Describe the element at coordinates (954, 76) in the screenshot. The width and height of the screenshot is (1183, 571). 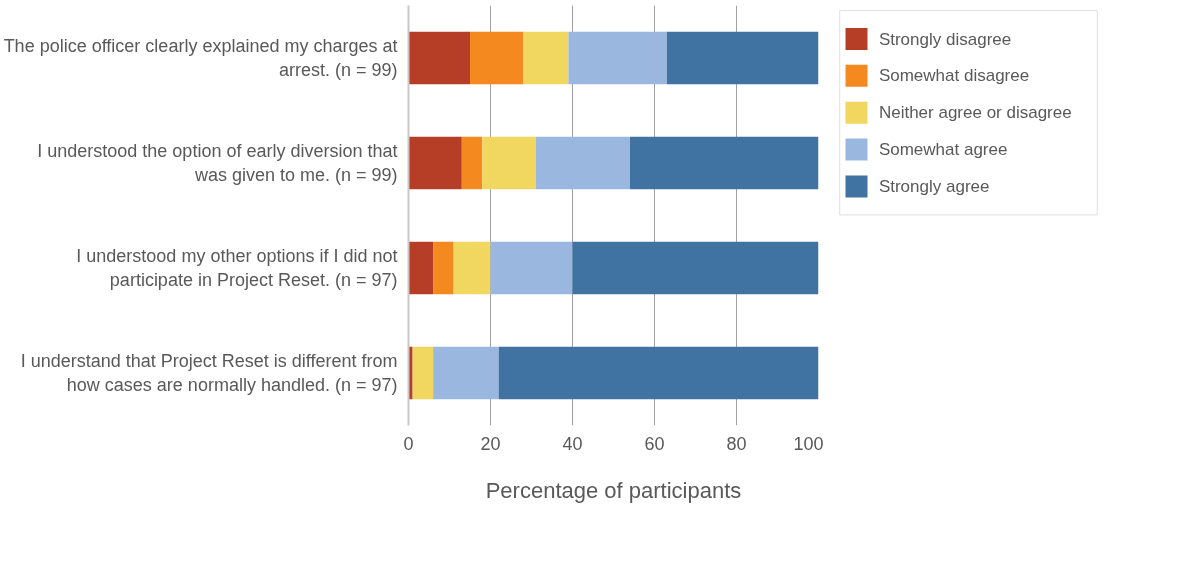
I see `legend-label: Somewhat disagree` at that location.